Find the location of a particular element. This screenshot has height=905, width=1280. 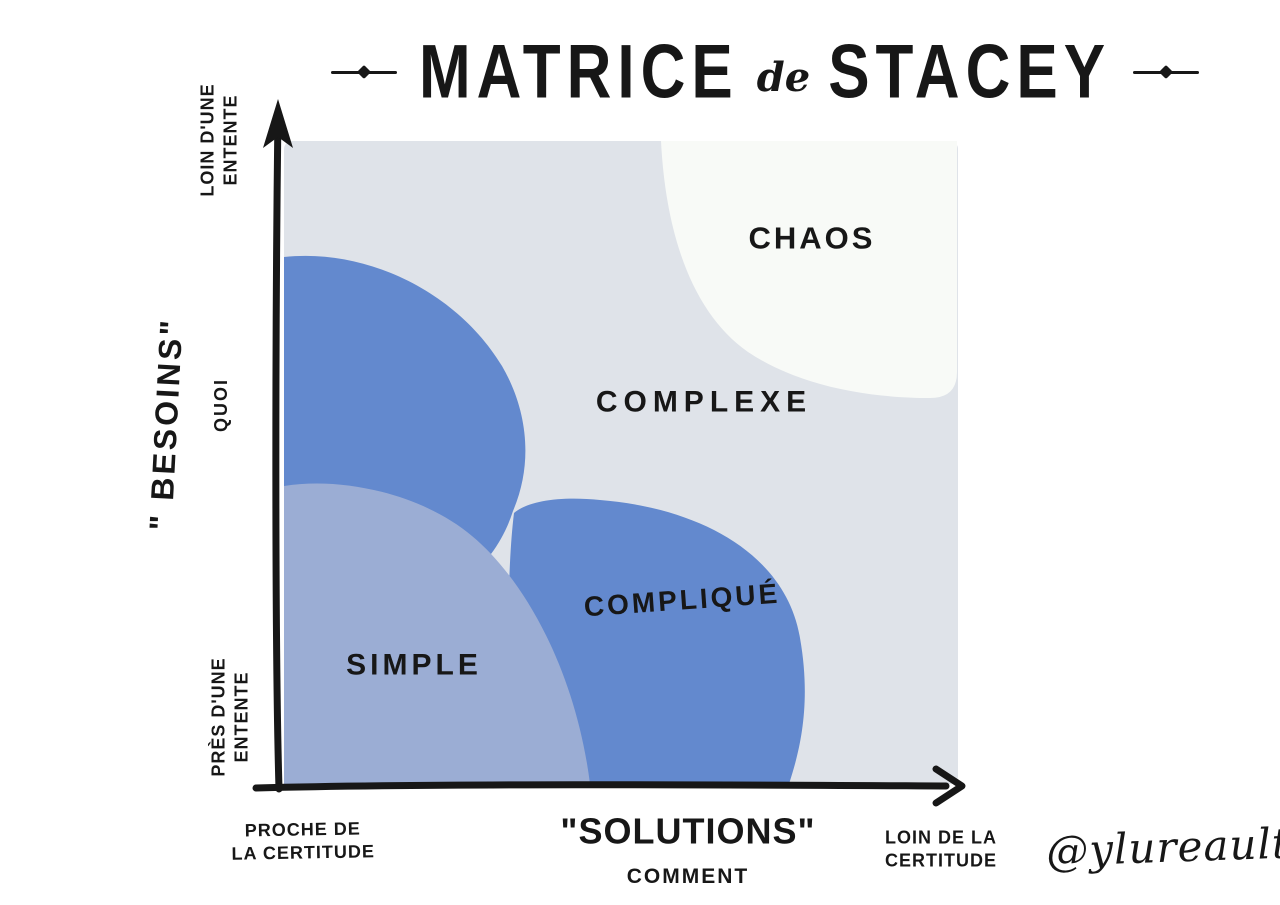

y-axis-bottom-label-line1: PRÈS D'UNE is located at coordinates (218, 717).